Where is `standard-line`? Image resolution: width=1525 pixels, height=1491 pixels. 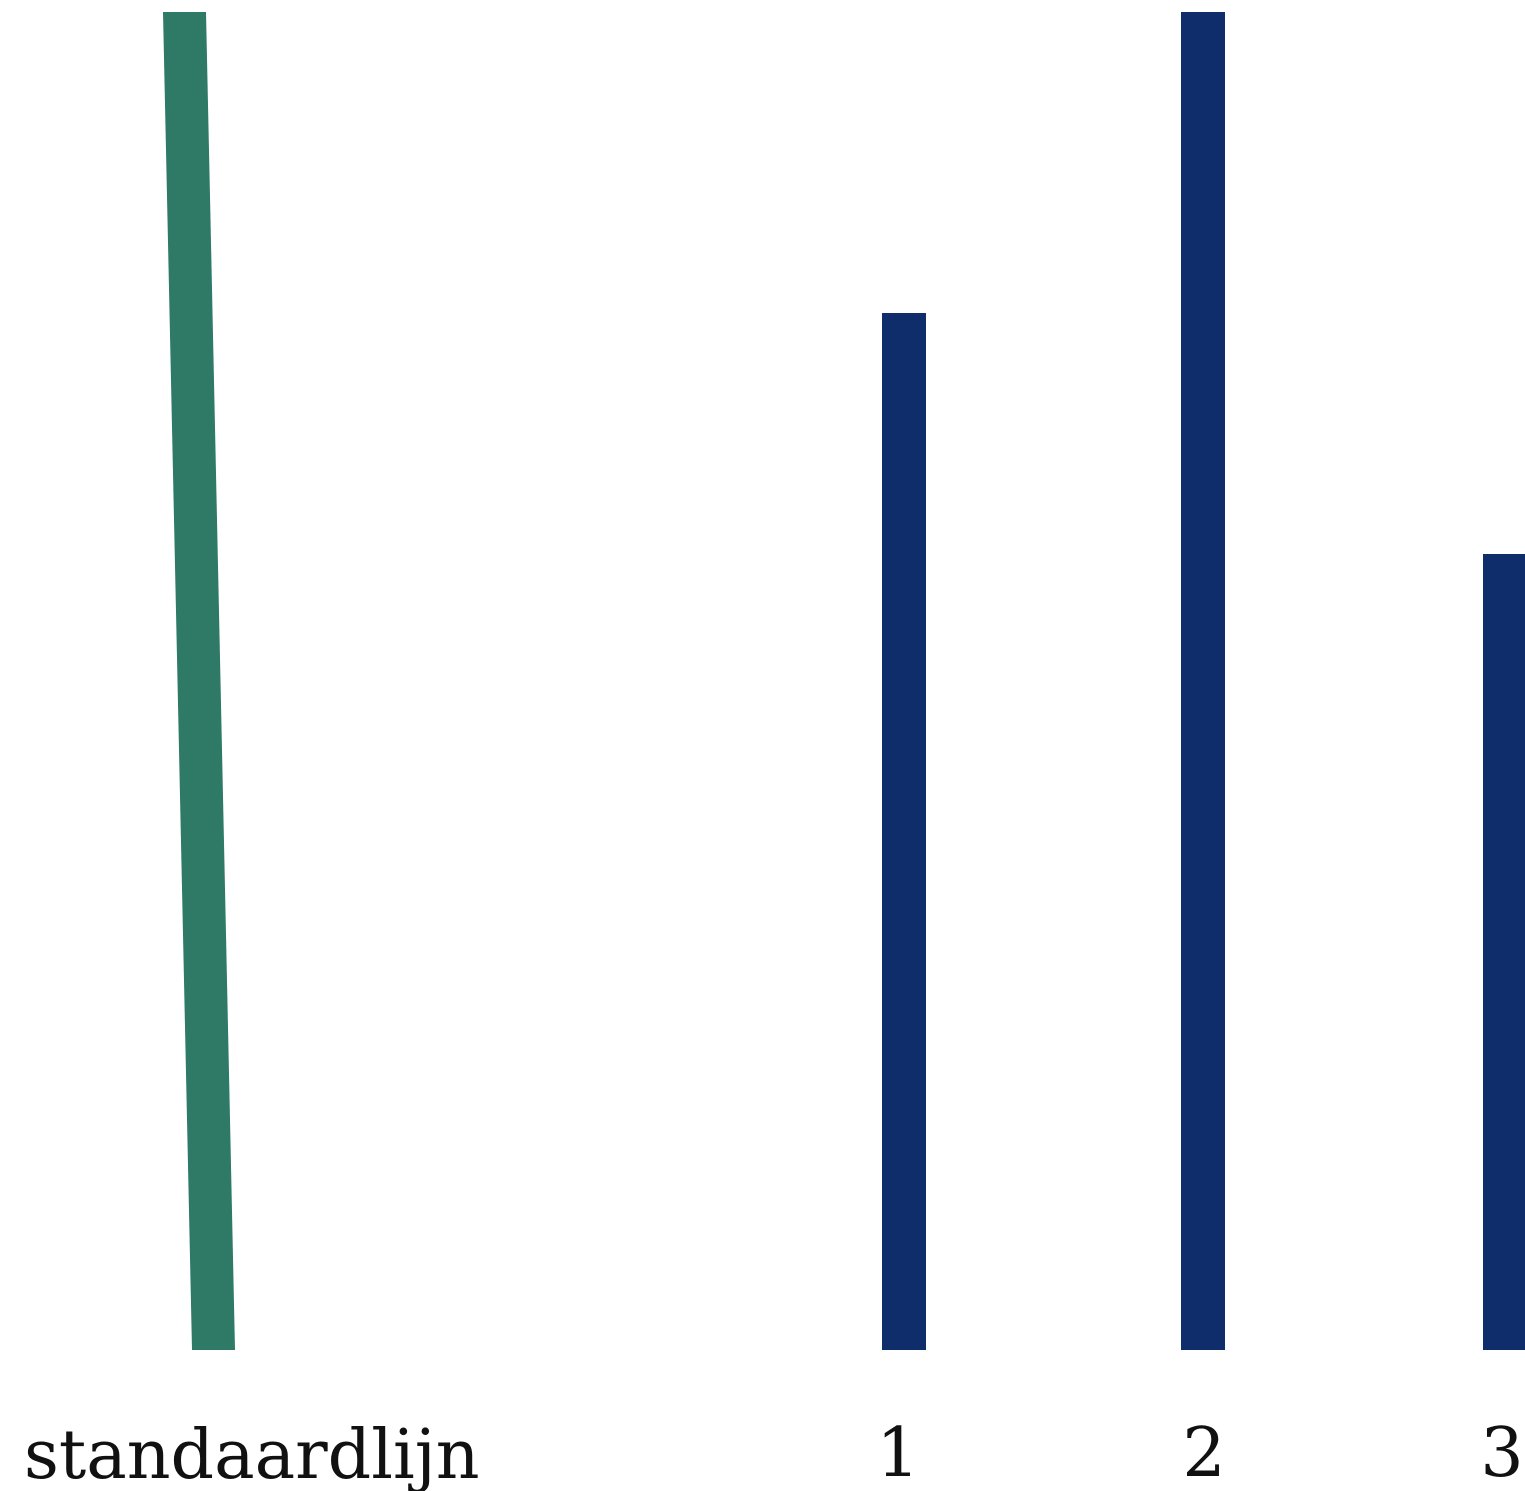 standard-line is located at coordinates (199, 681).